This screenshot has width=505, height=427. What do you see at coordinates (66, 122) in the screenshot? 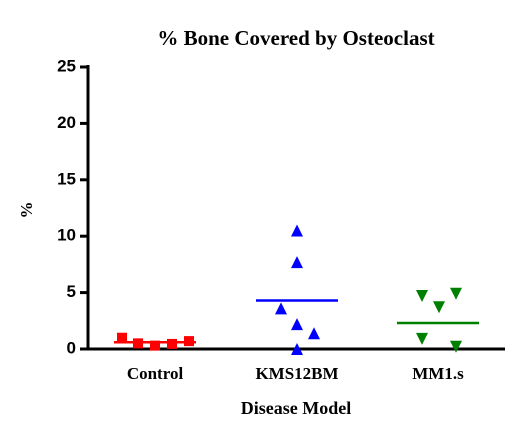
I see `y-tick-label: 20` at bounding box center [66, 122].